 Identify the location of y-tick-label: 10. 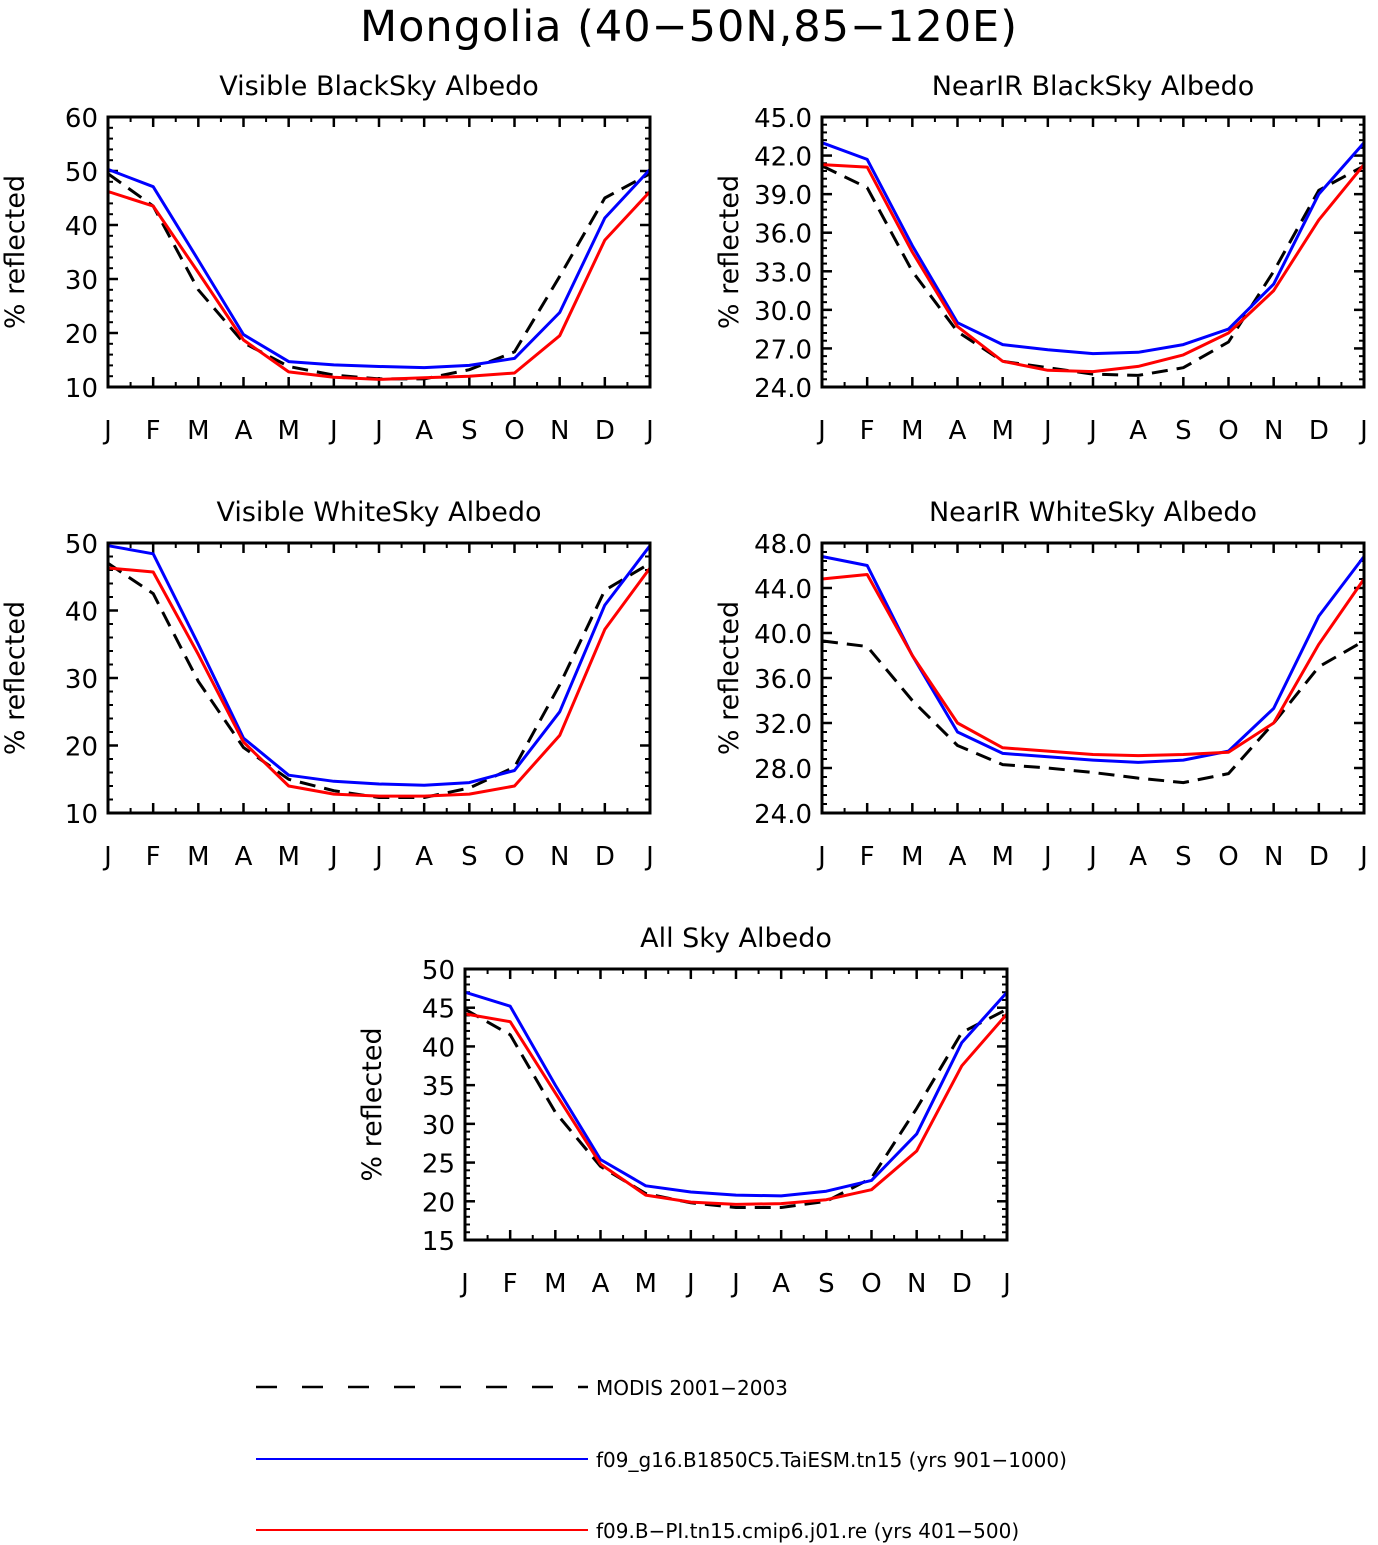
(81, 389).